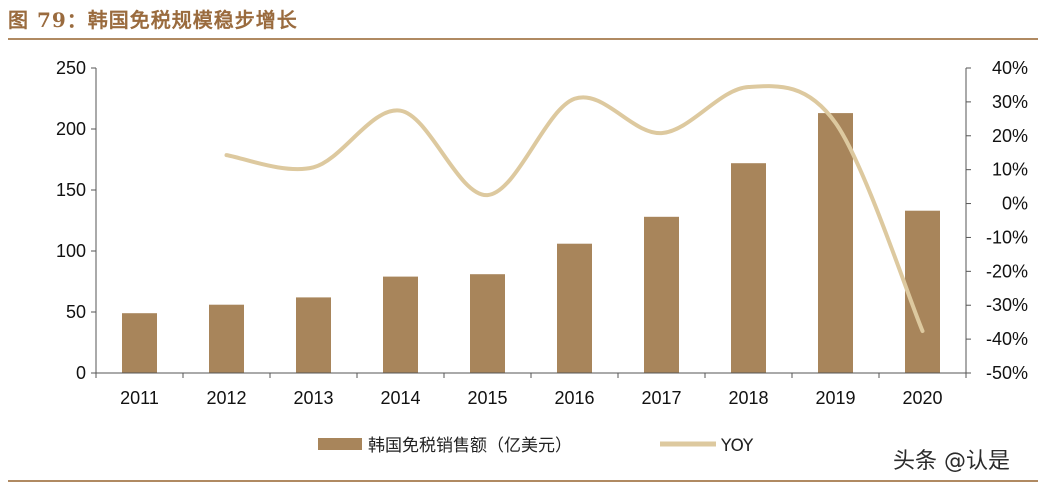 The image size is (1044, 487). What do you see at coordinates (523, 481) in the screenshot?
I see `bottom-divider` at bounding box center [523, 481].